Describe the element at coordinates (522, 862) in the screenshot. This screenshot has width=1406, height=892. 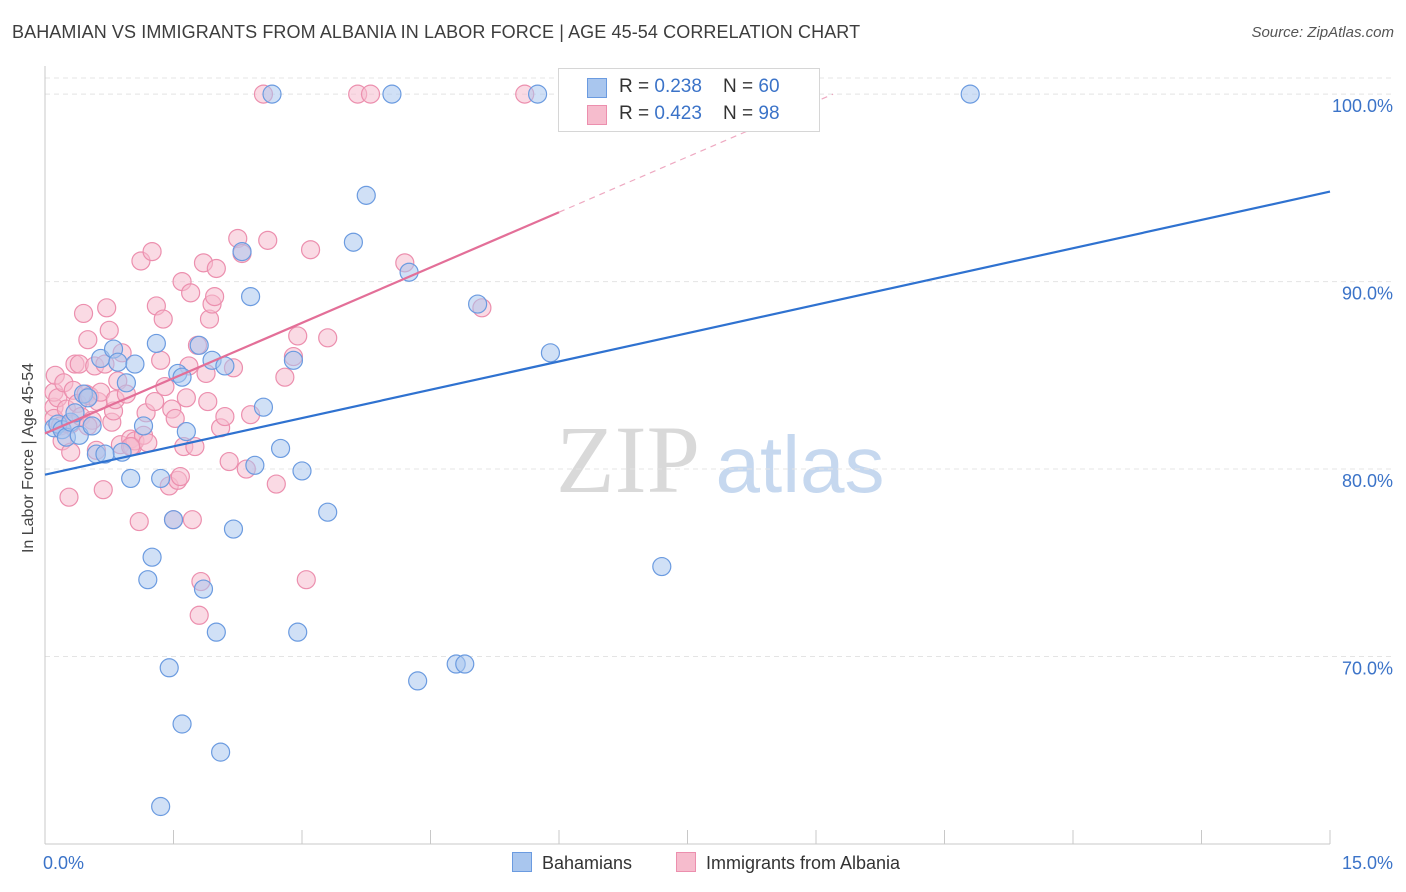
I see `bottom-legend-swatch-blue` at that location.